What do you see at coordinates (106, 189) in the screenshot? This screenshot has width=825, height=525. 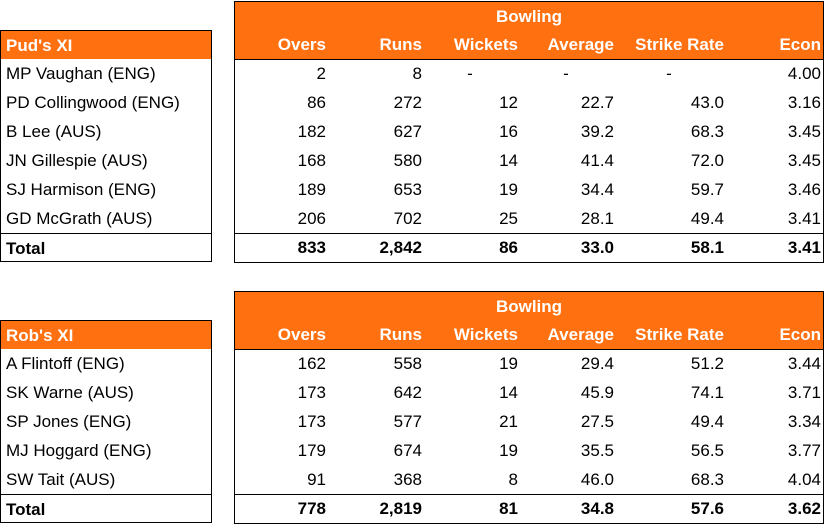 I see `player-name: SJ Harmison (ENG)` at bounding box center [106, 189].